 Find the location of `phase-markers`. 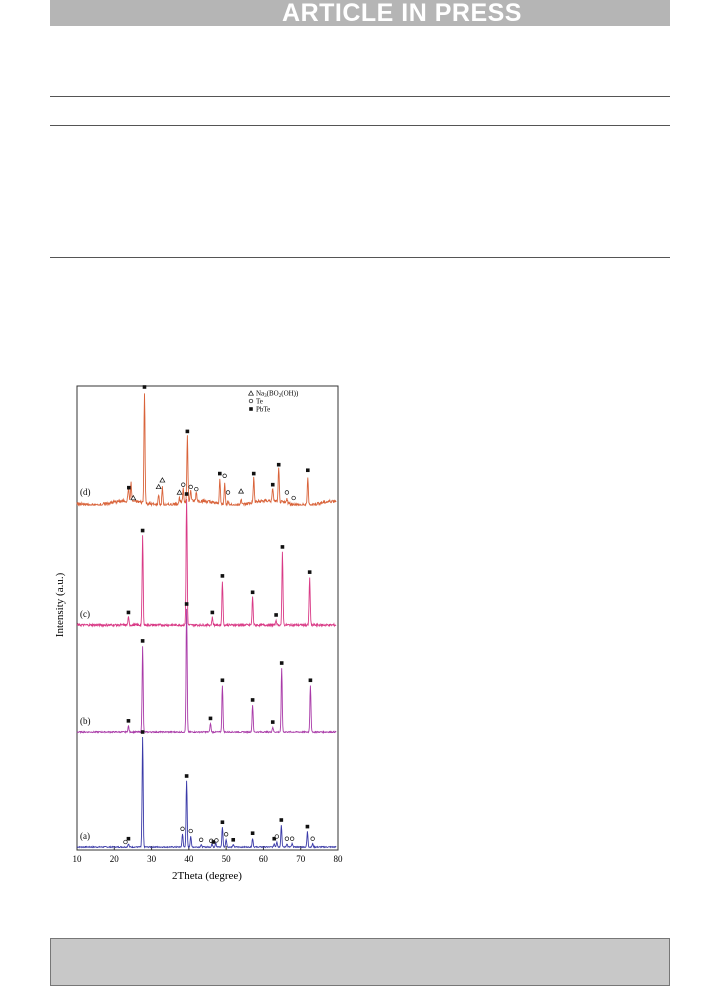

phase-markers is located at coordinates (219, 615).